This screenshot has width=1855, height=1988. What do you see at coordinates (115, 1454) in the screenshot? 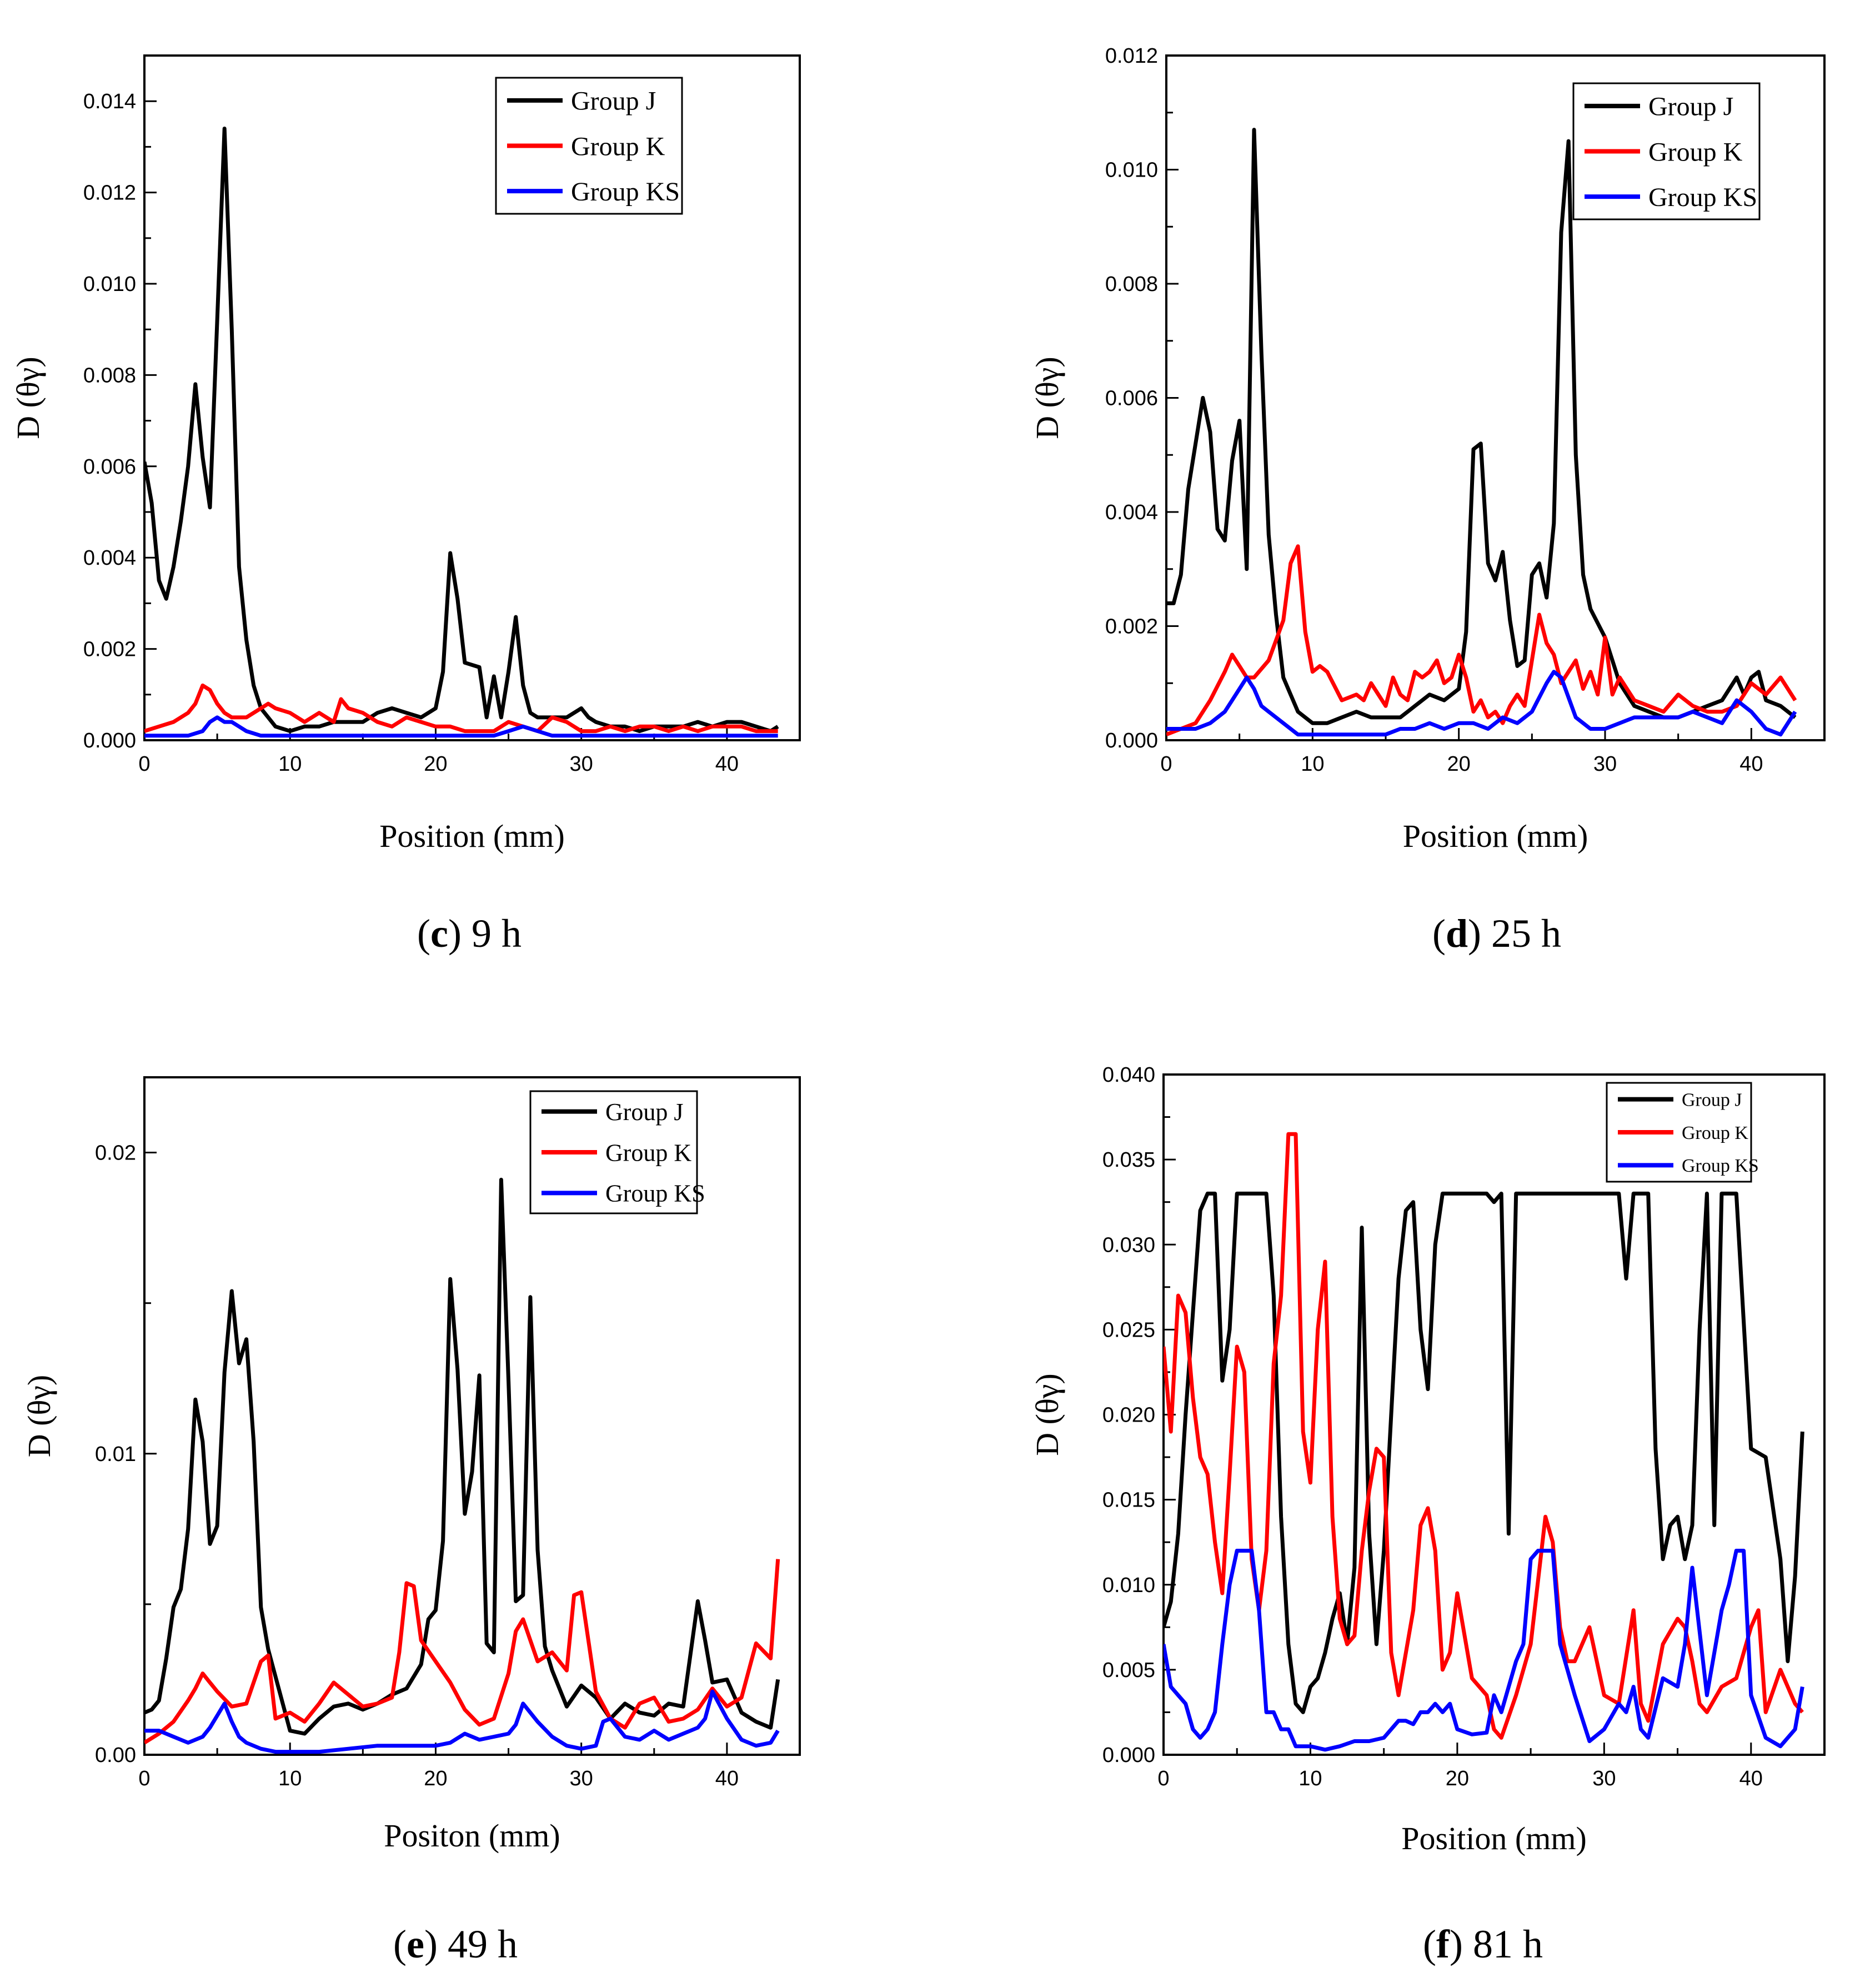
I see `y-tick-label: 0.01` at bounding box center [115, 1454].